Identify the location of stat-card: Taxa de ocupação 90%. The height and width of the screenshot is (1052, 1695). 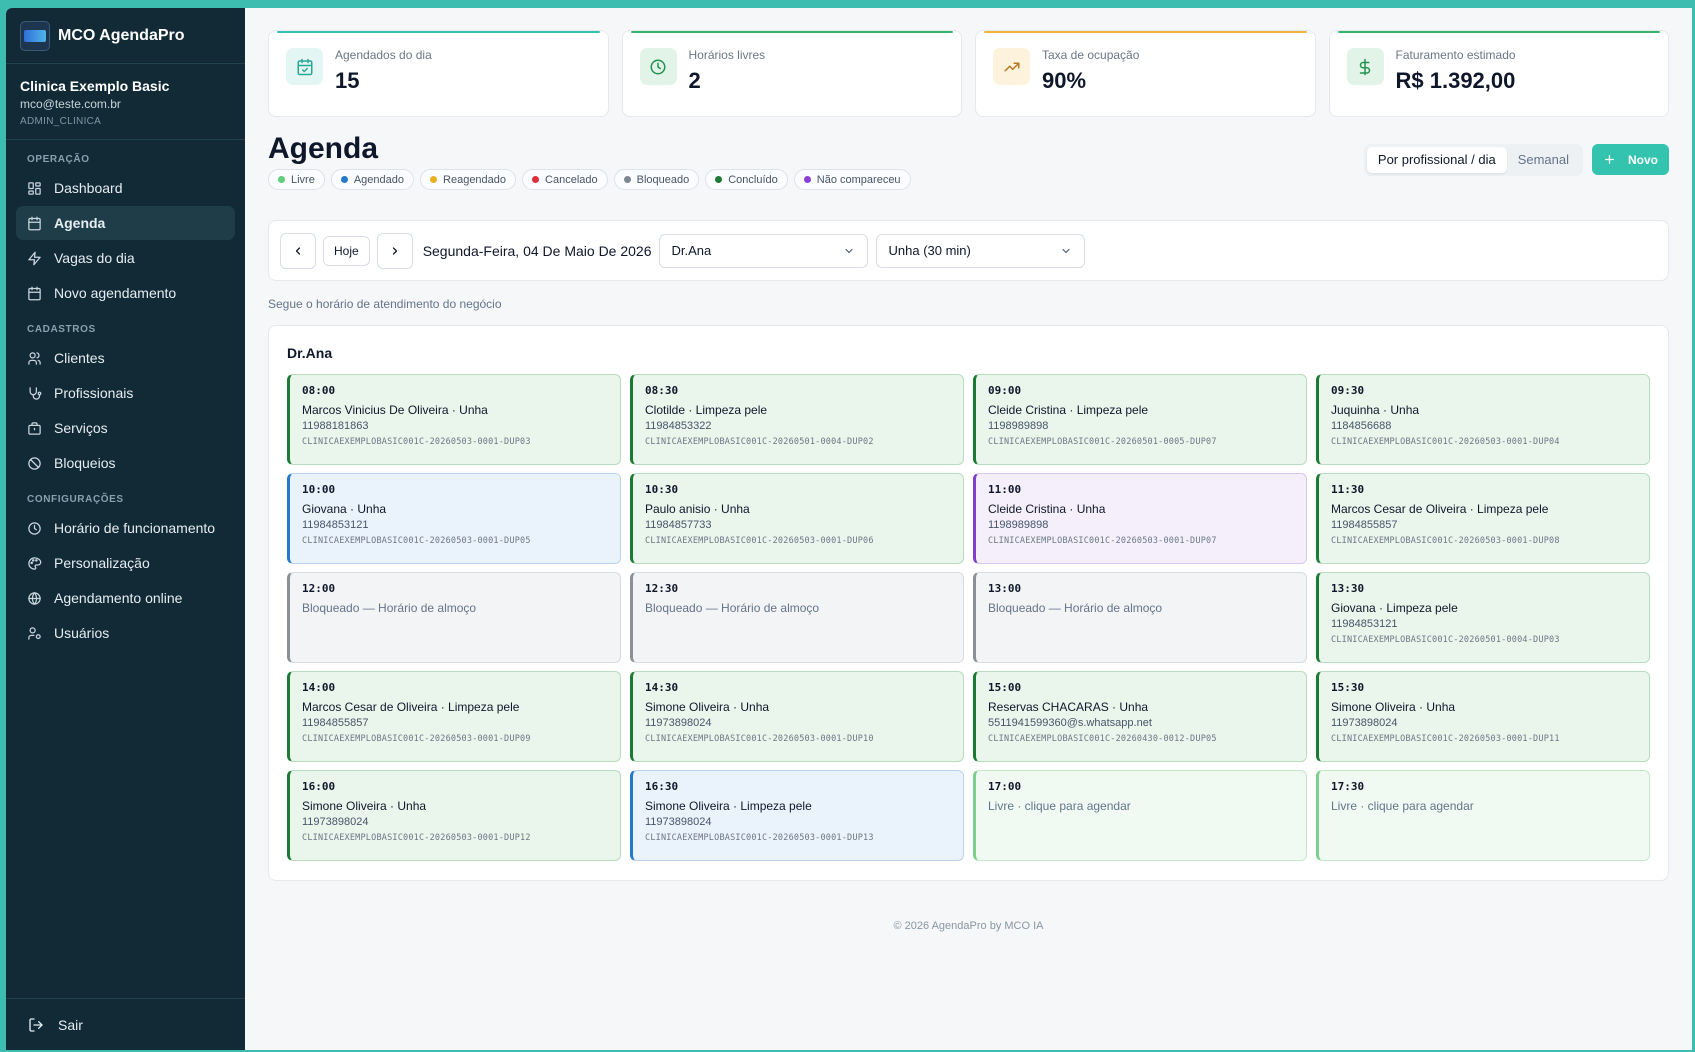
(1145, 73).